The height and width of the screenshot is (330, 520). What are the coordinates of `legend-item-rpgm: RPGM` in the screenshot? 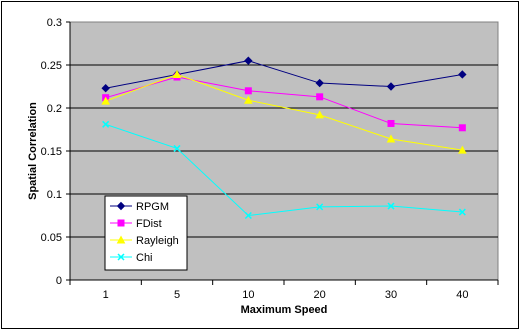 It's located at (139, 207).